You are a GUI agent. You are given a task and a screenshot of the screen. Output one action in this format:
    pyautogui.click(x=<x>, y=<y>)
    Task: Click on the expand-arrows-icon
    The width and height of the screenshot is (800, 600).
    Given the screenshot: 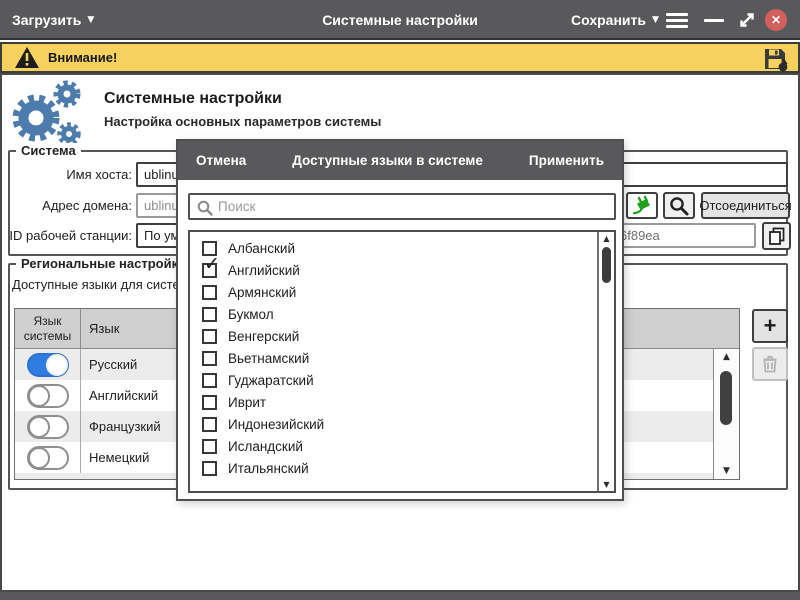 What is the action you would take?
    pyautogui.click(x=747, y=20)
    